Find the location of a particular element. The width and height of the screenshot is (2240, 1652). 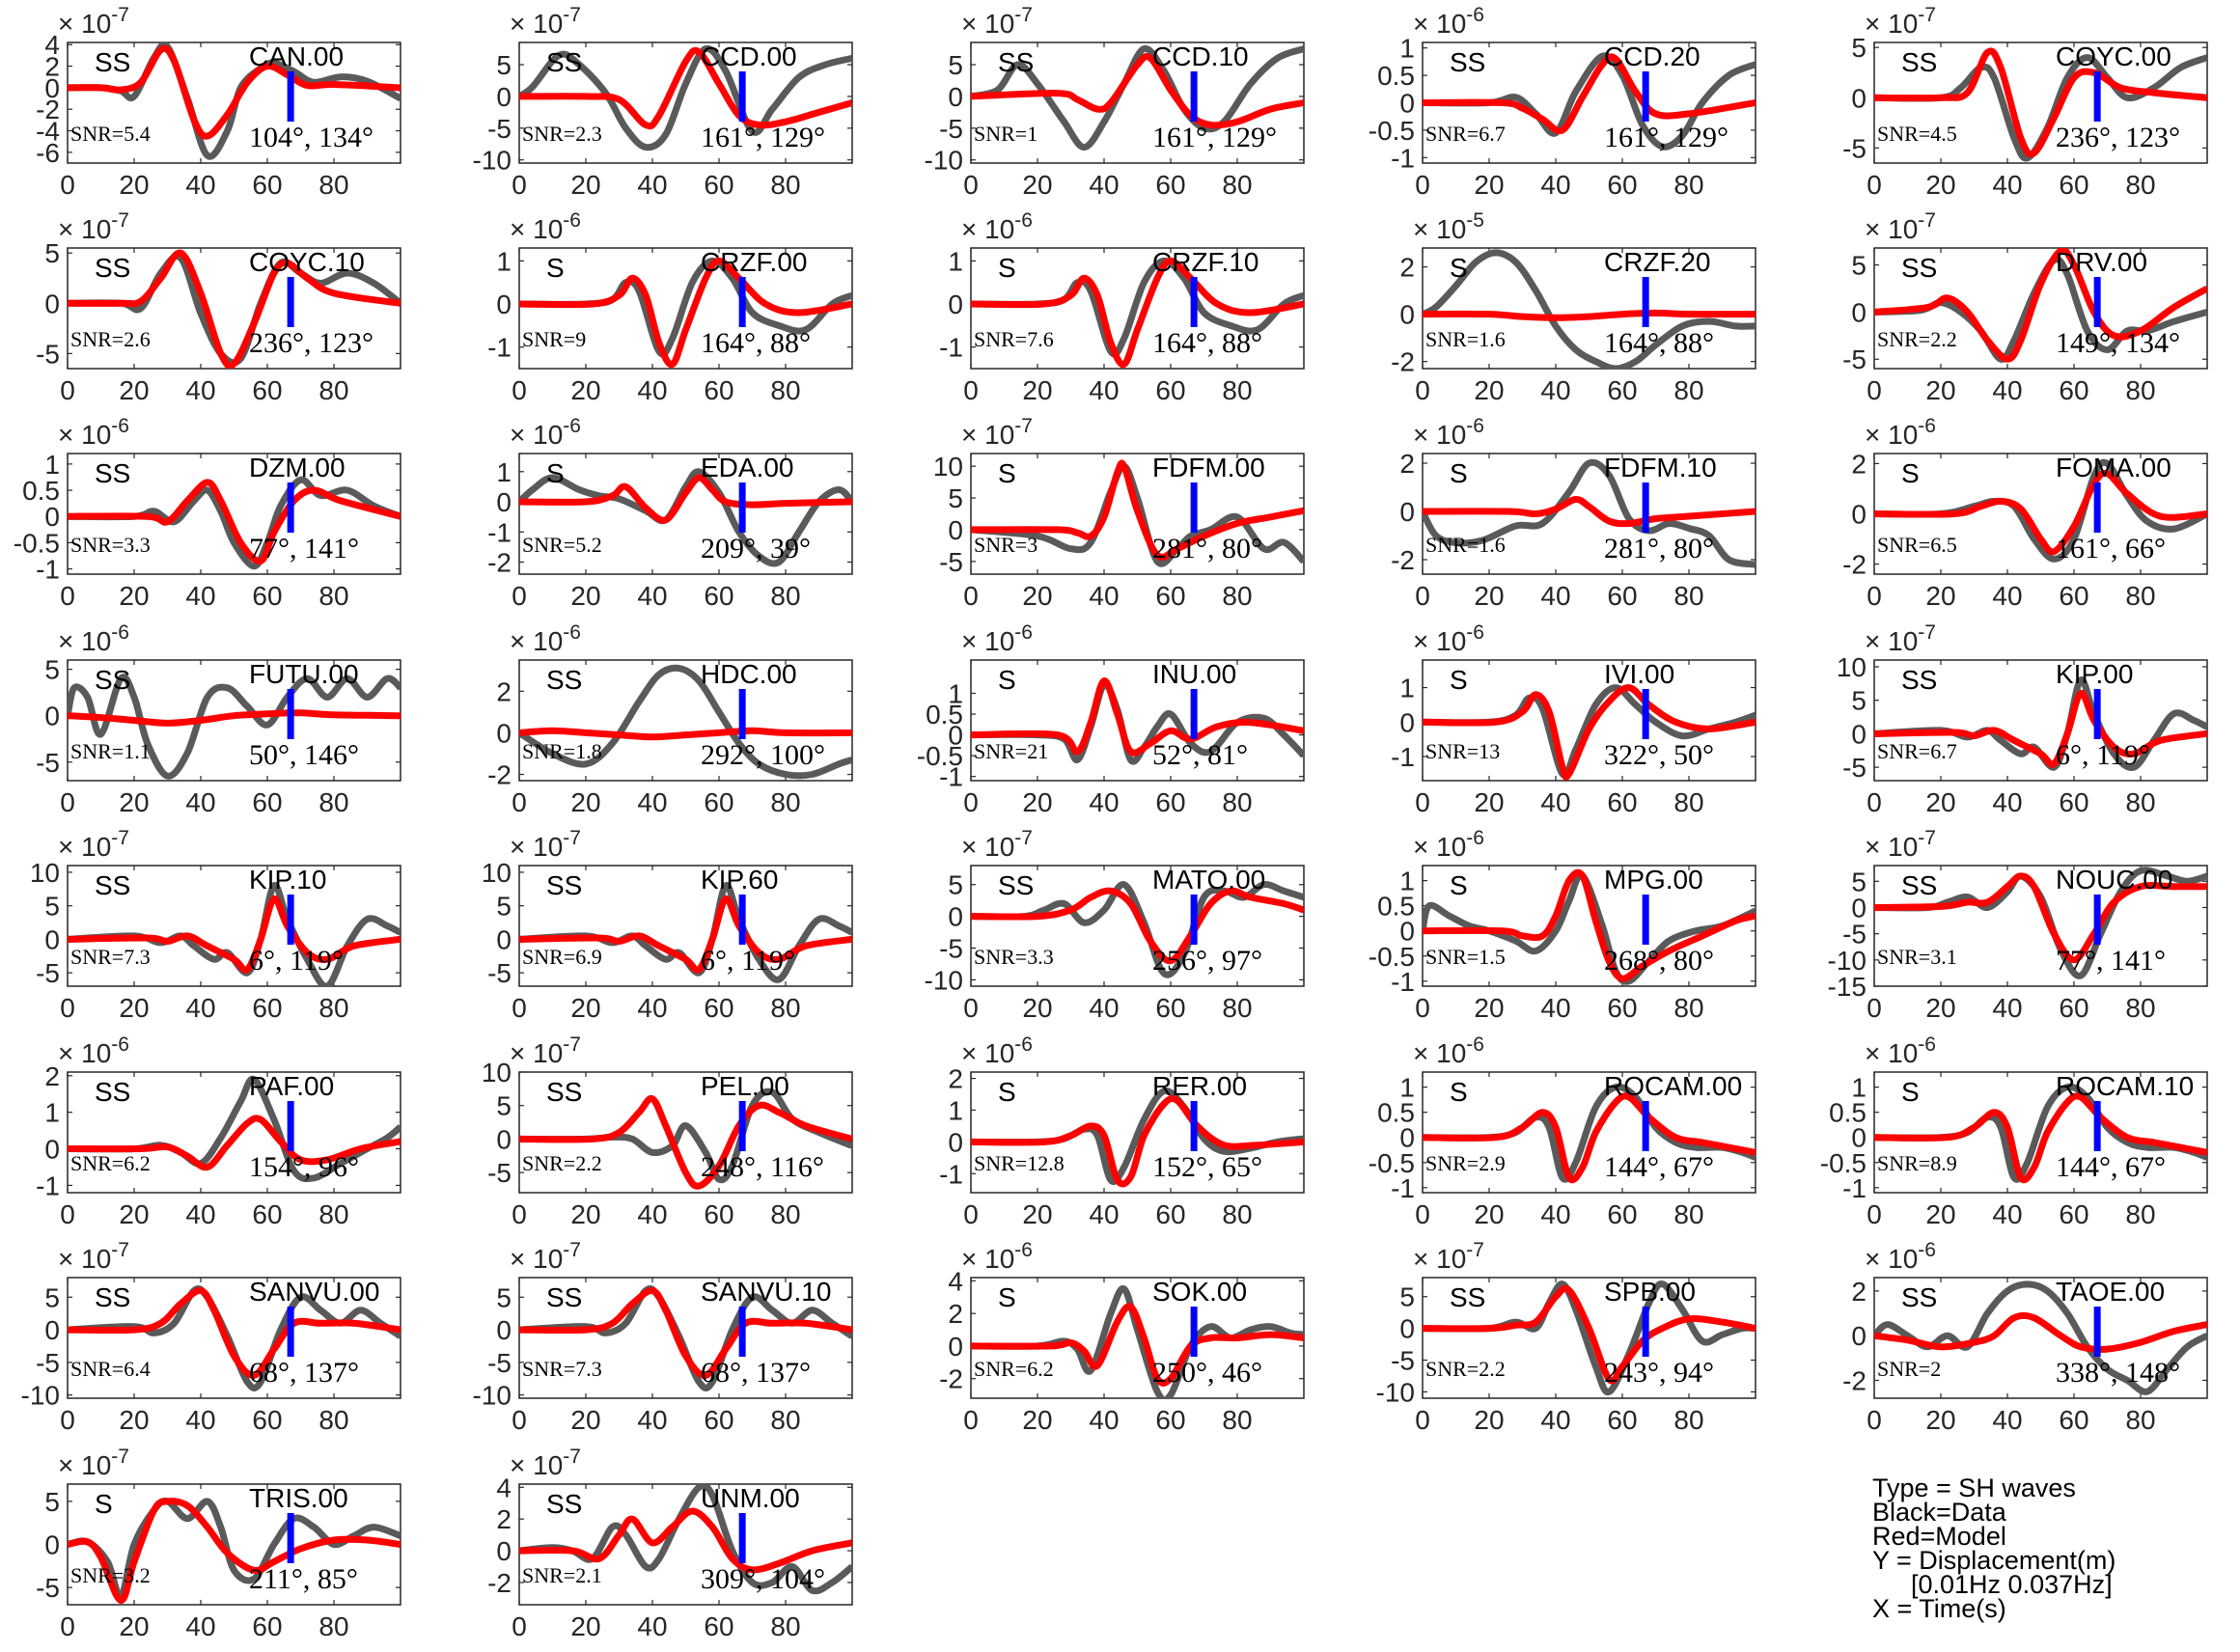

y-tick-label: -2 is located at coordinates (499, 1583).